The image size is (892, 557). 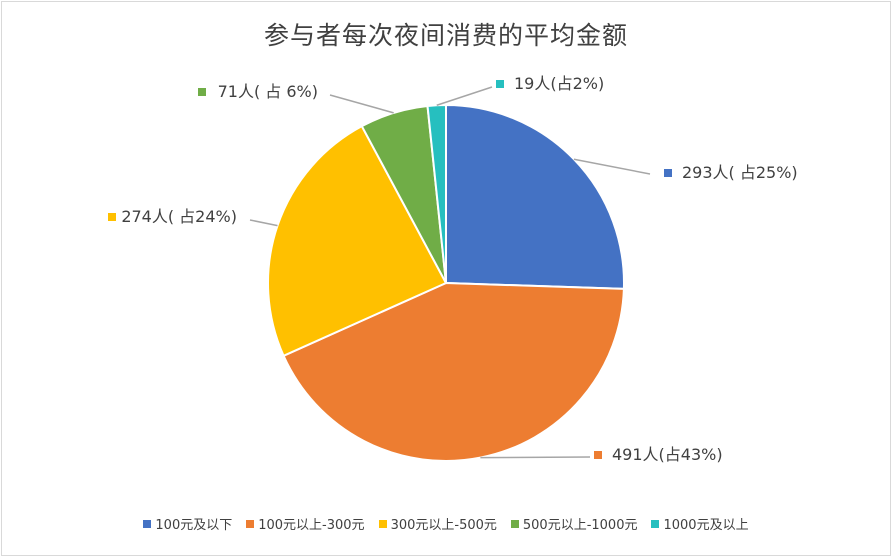 What do you see at coordinates (740, 172) in the screenshot?
I see `data-label-1: 293人( 占25%)` at bounding box center [740, 172].